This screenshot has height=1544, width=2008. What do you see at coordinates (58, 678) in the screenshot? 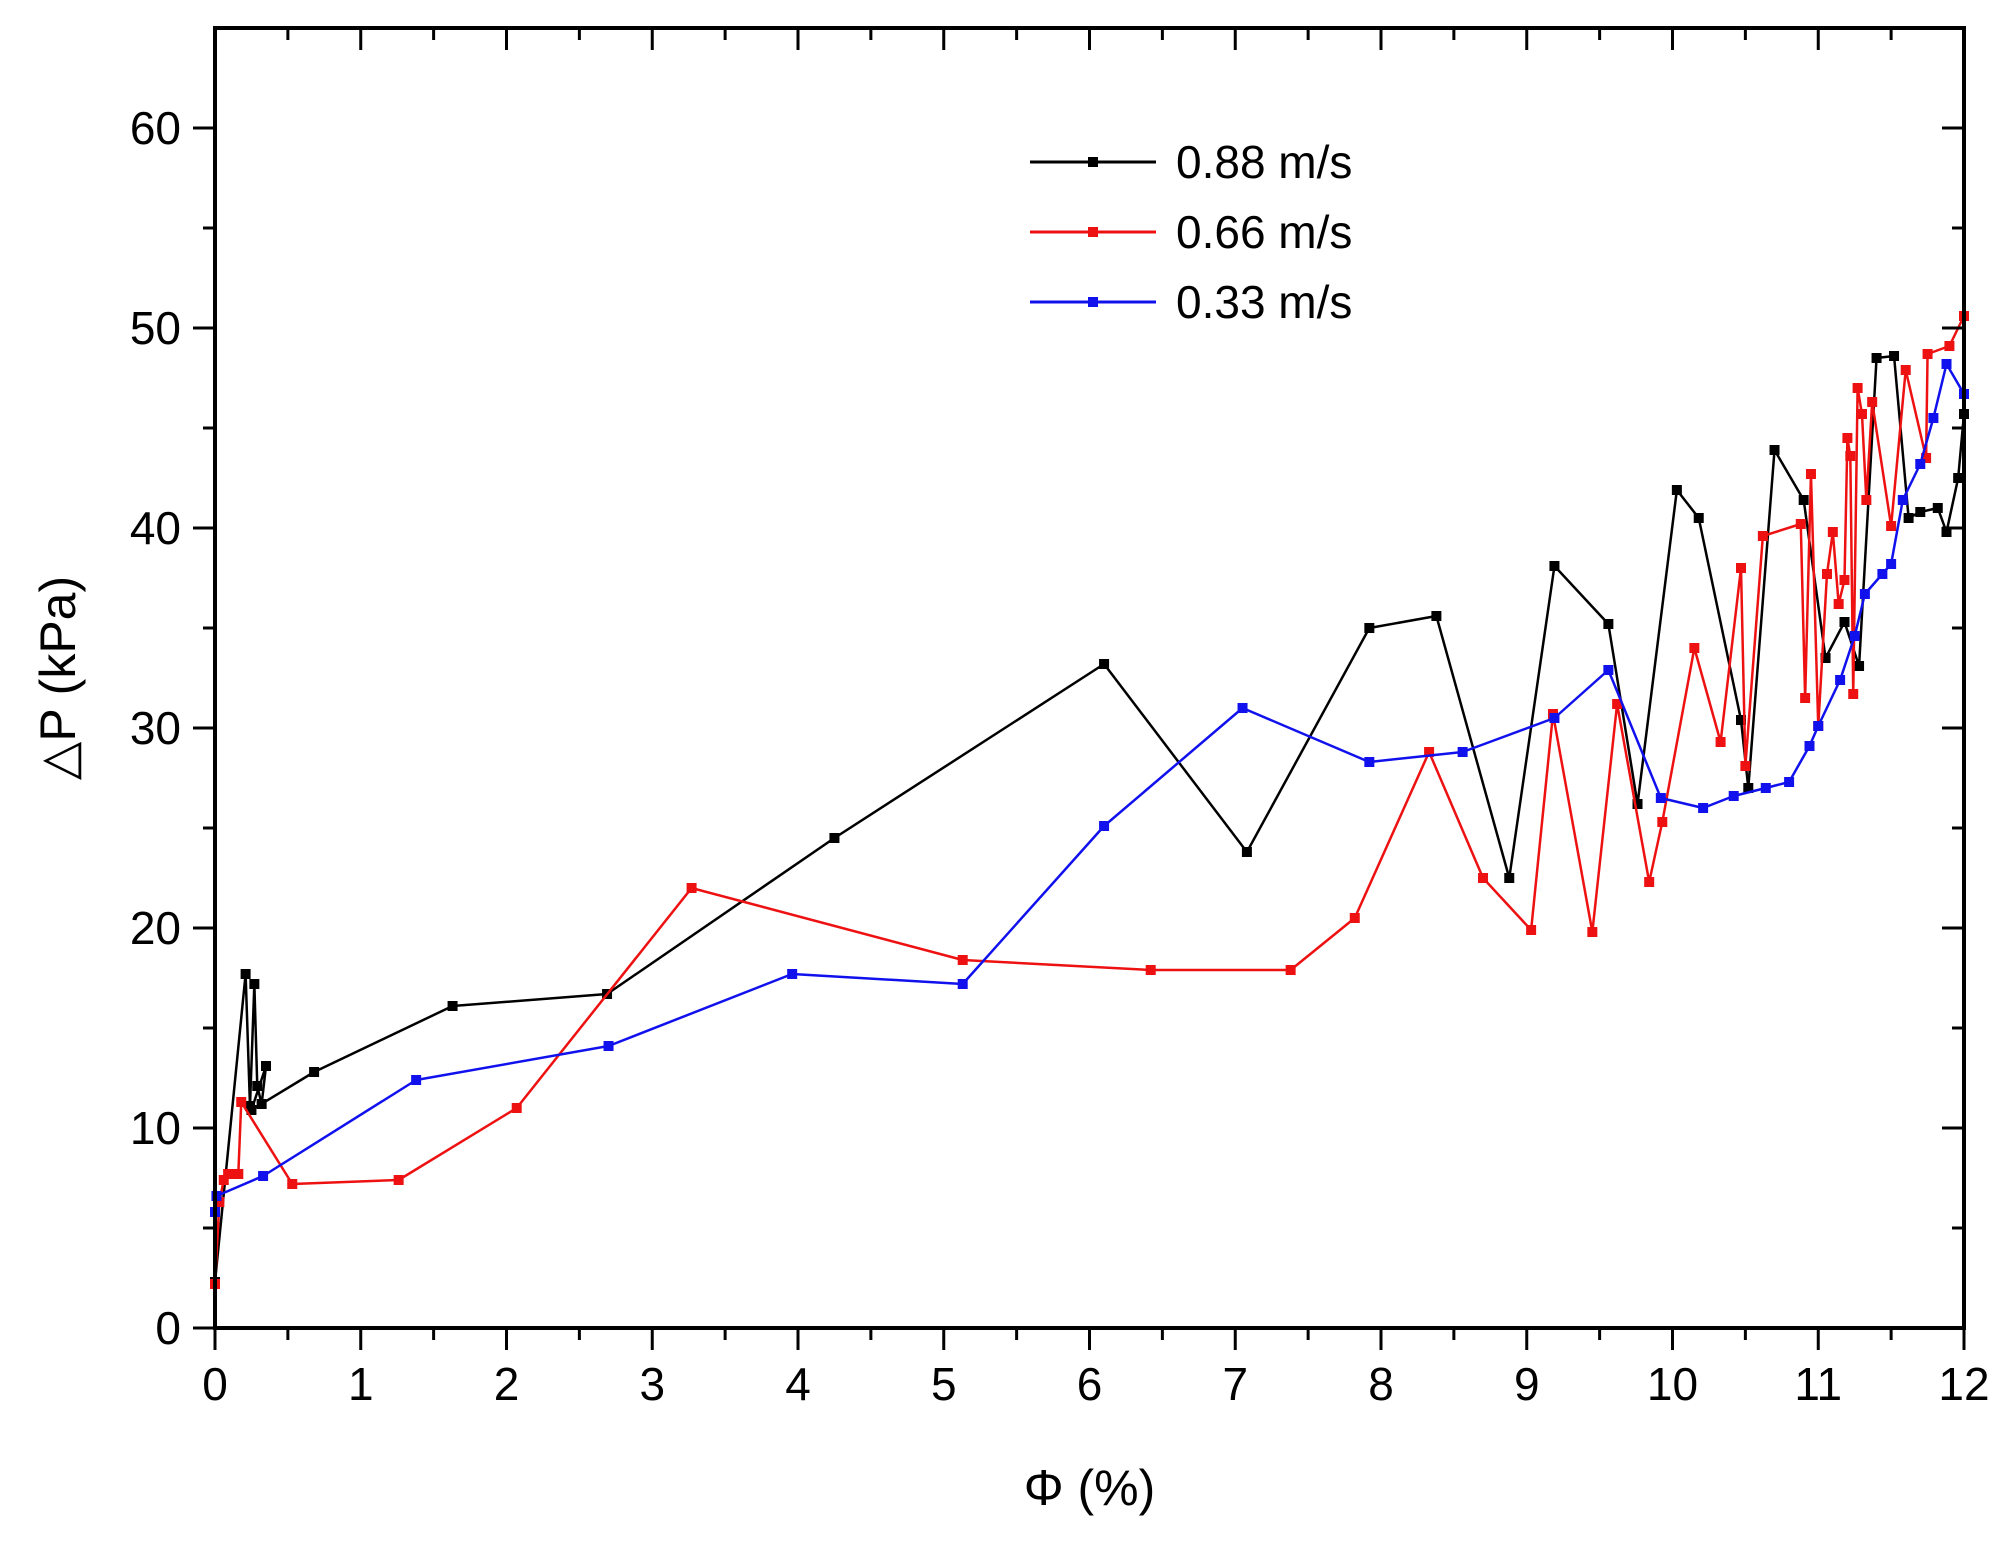
I see `y-axis-title: △P (kPa)` at bounding box center [58, 678].